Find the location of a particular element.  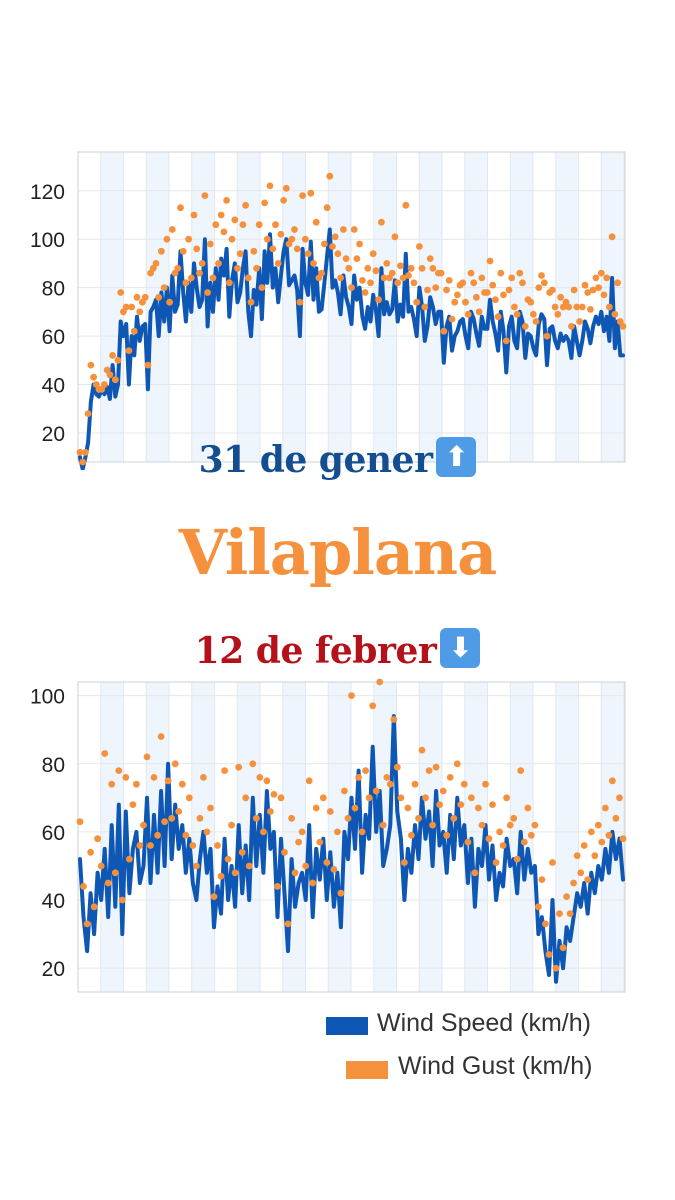

bottom-date-text: 12 de febrer is located at coordinates (315, 651).